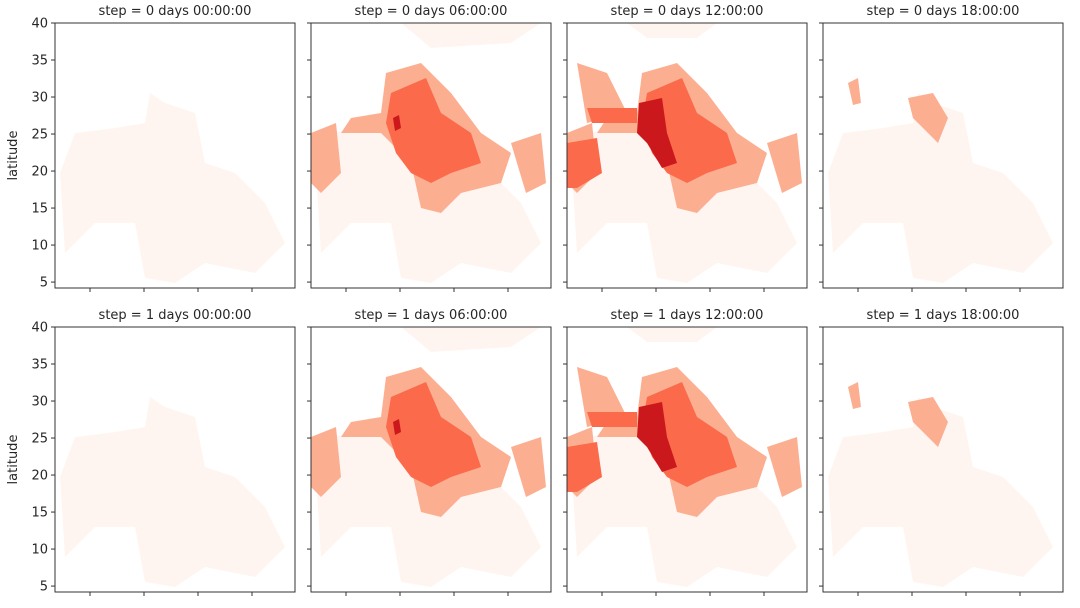 This screenshot has width=1080, height=608. Describe the element at coordinates (687, 11) in the screenshot. I see `panel-title: step = 0 days 12:00:00` at that location.